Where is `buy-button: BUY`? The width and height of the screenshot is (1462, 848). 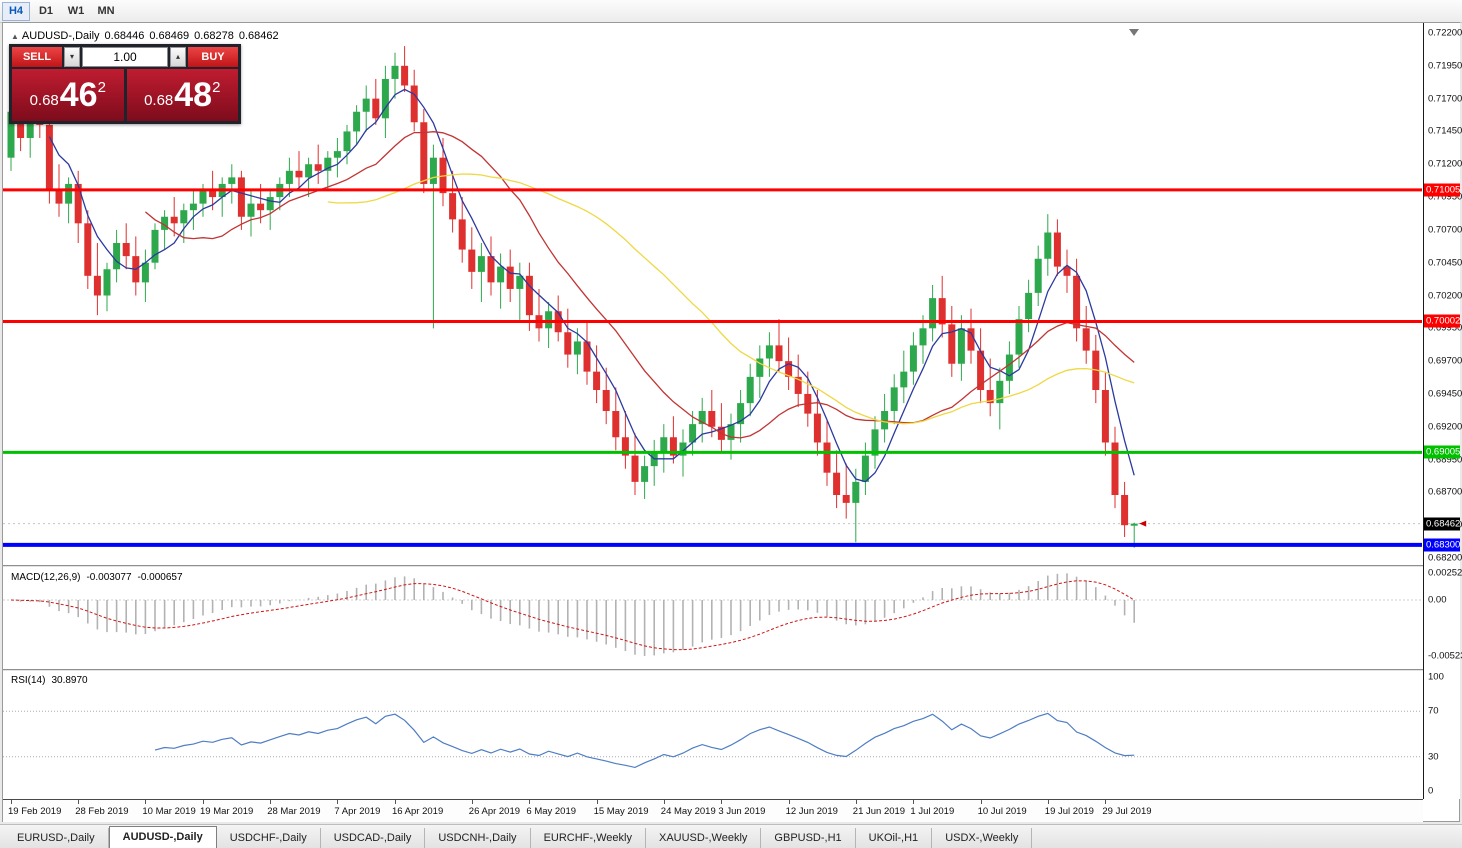
buy-button: BUY is located at coordinates (213, 57).